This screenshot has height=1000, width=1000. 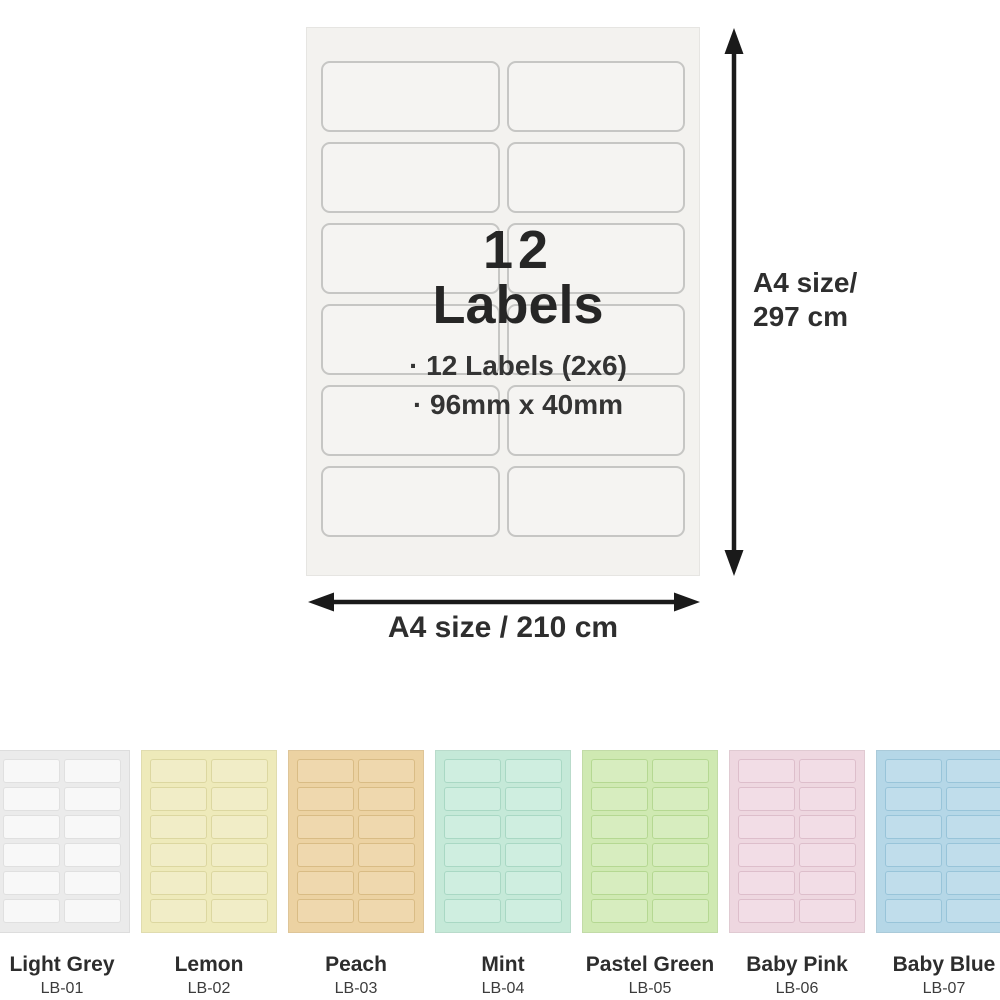 I want to click on swatch-code: LB-07, so click(x=944, y=988).